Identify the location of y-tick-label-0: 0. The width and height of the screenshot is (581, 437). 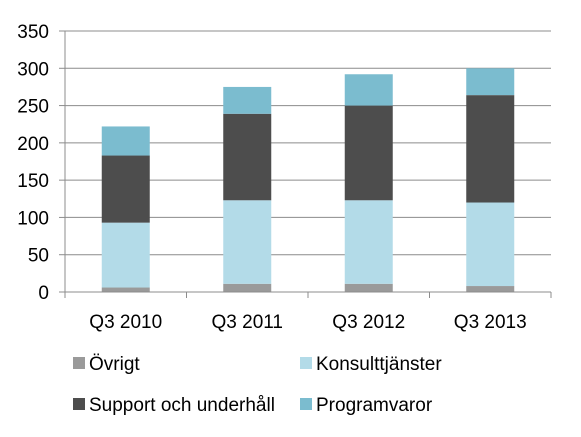
(43, 293).